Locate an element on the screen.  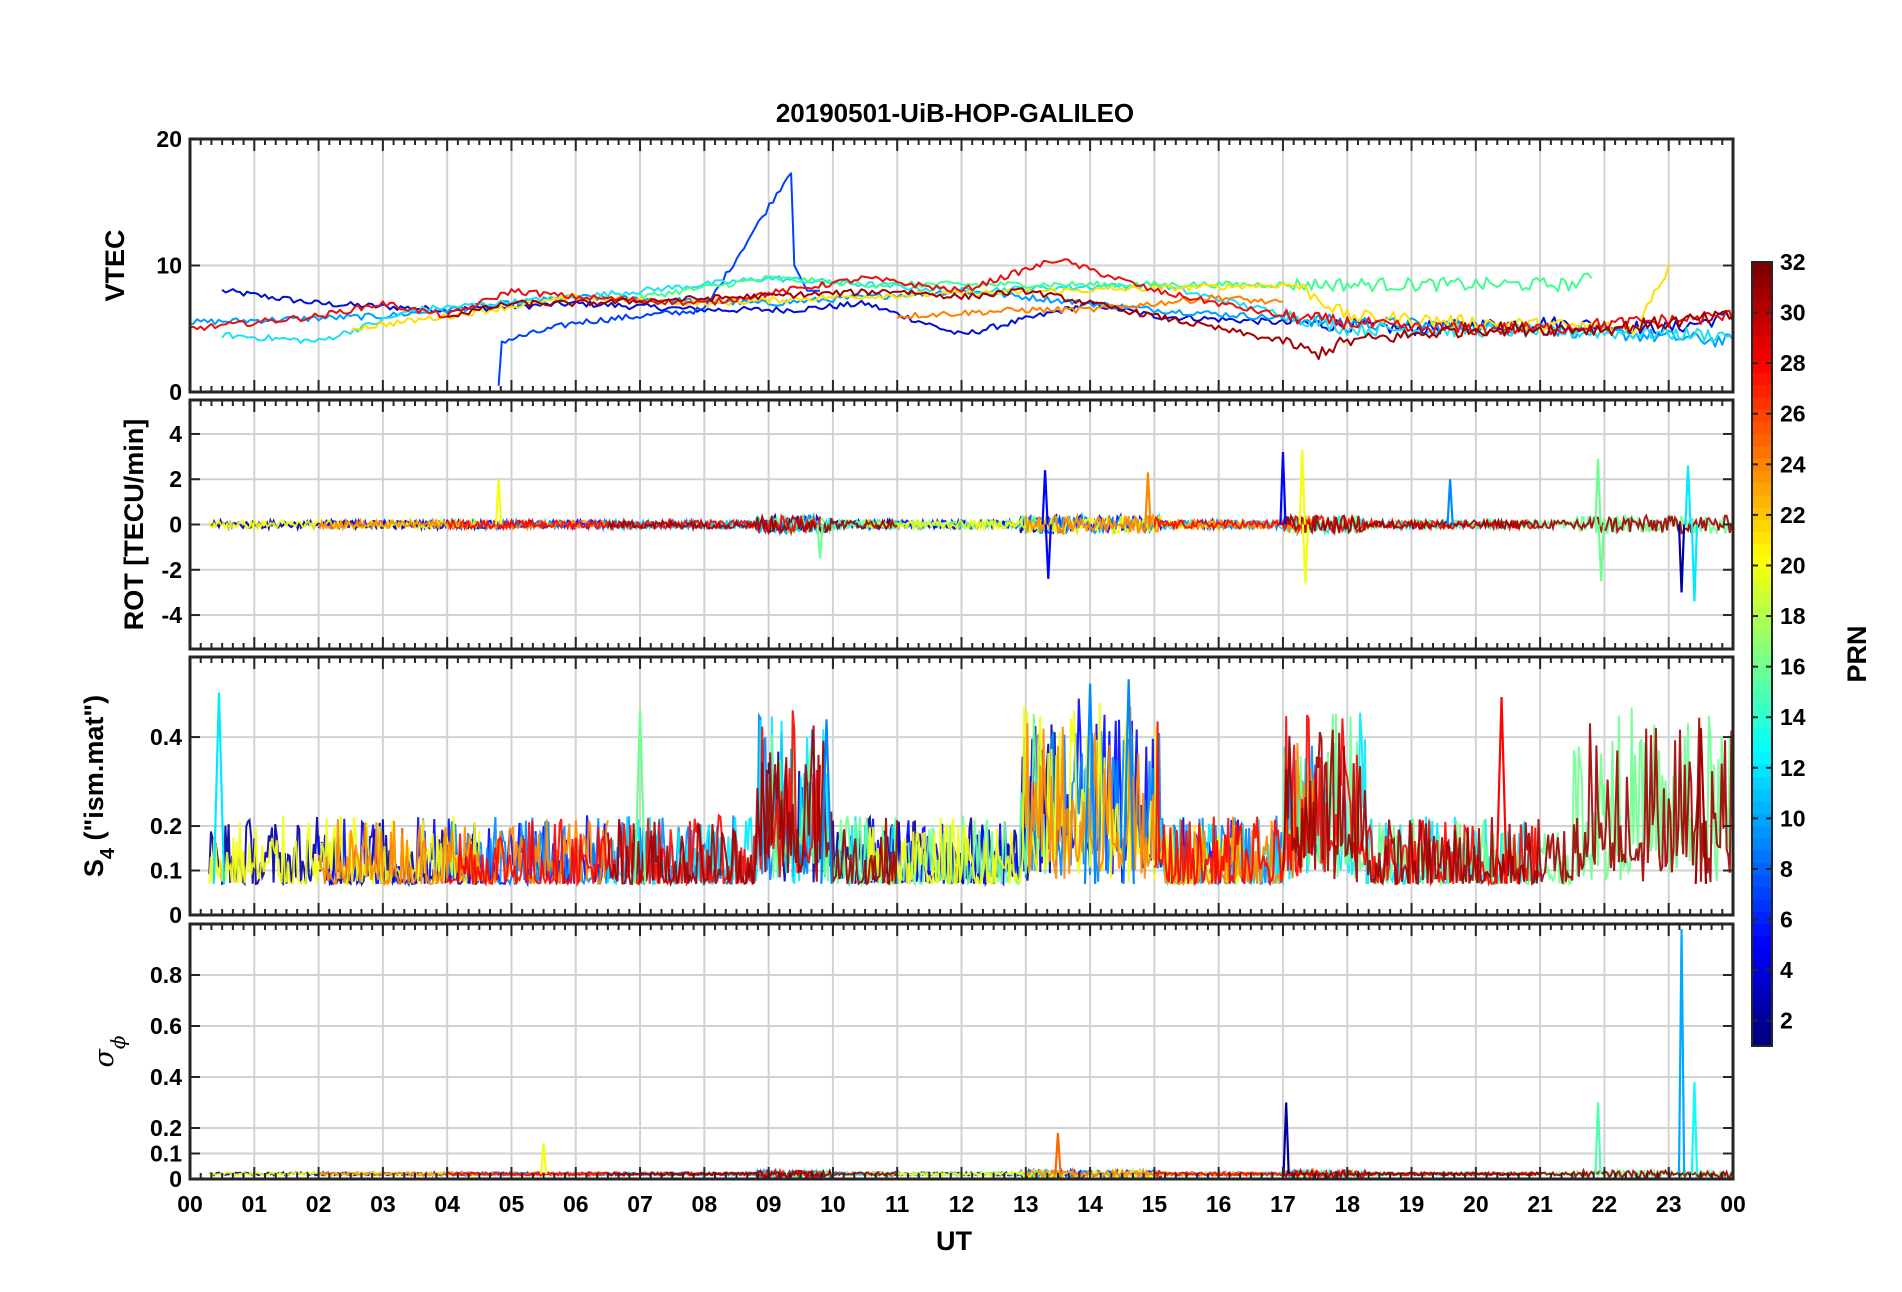
colorbar-tick-label: 10 is located at coordinates (1793, 818).